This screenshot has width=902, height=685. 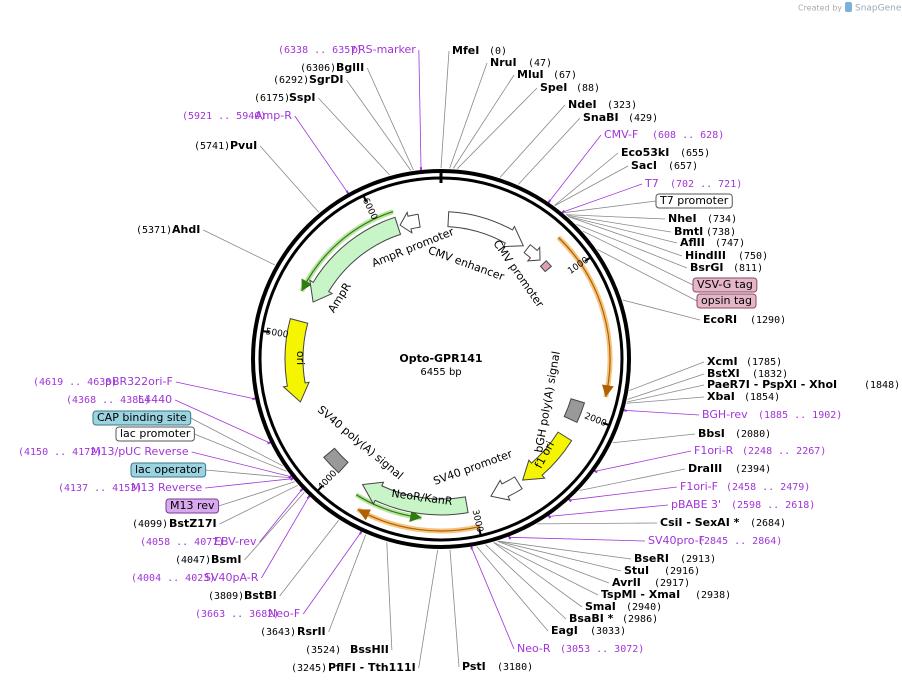 What do you see at coordinates (311, 631) in the screenshot?
I see `site-name: RsrII` at bounding box center [311, 631].